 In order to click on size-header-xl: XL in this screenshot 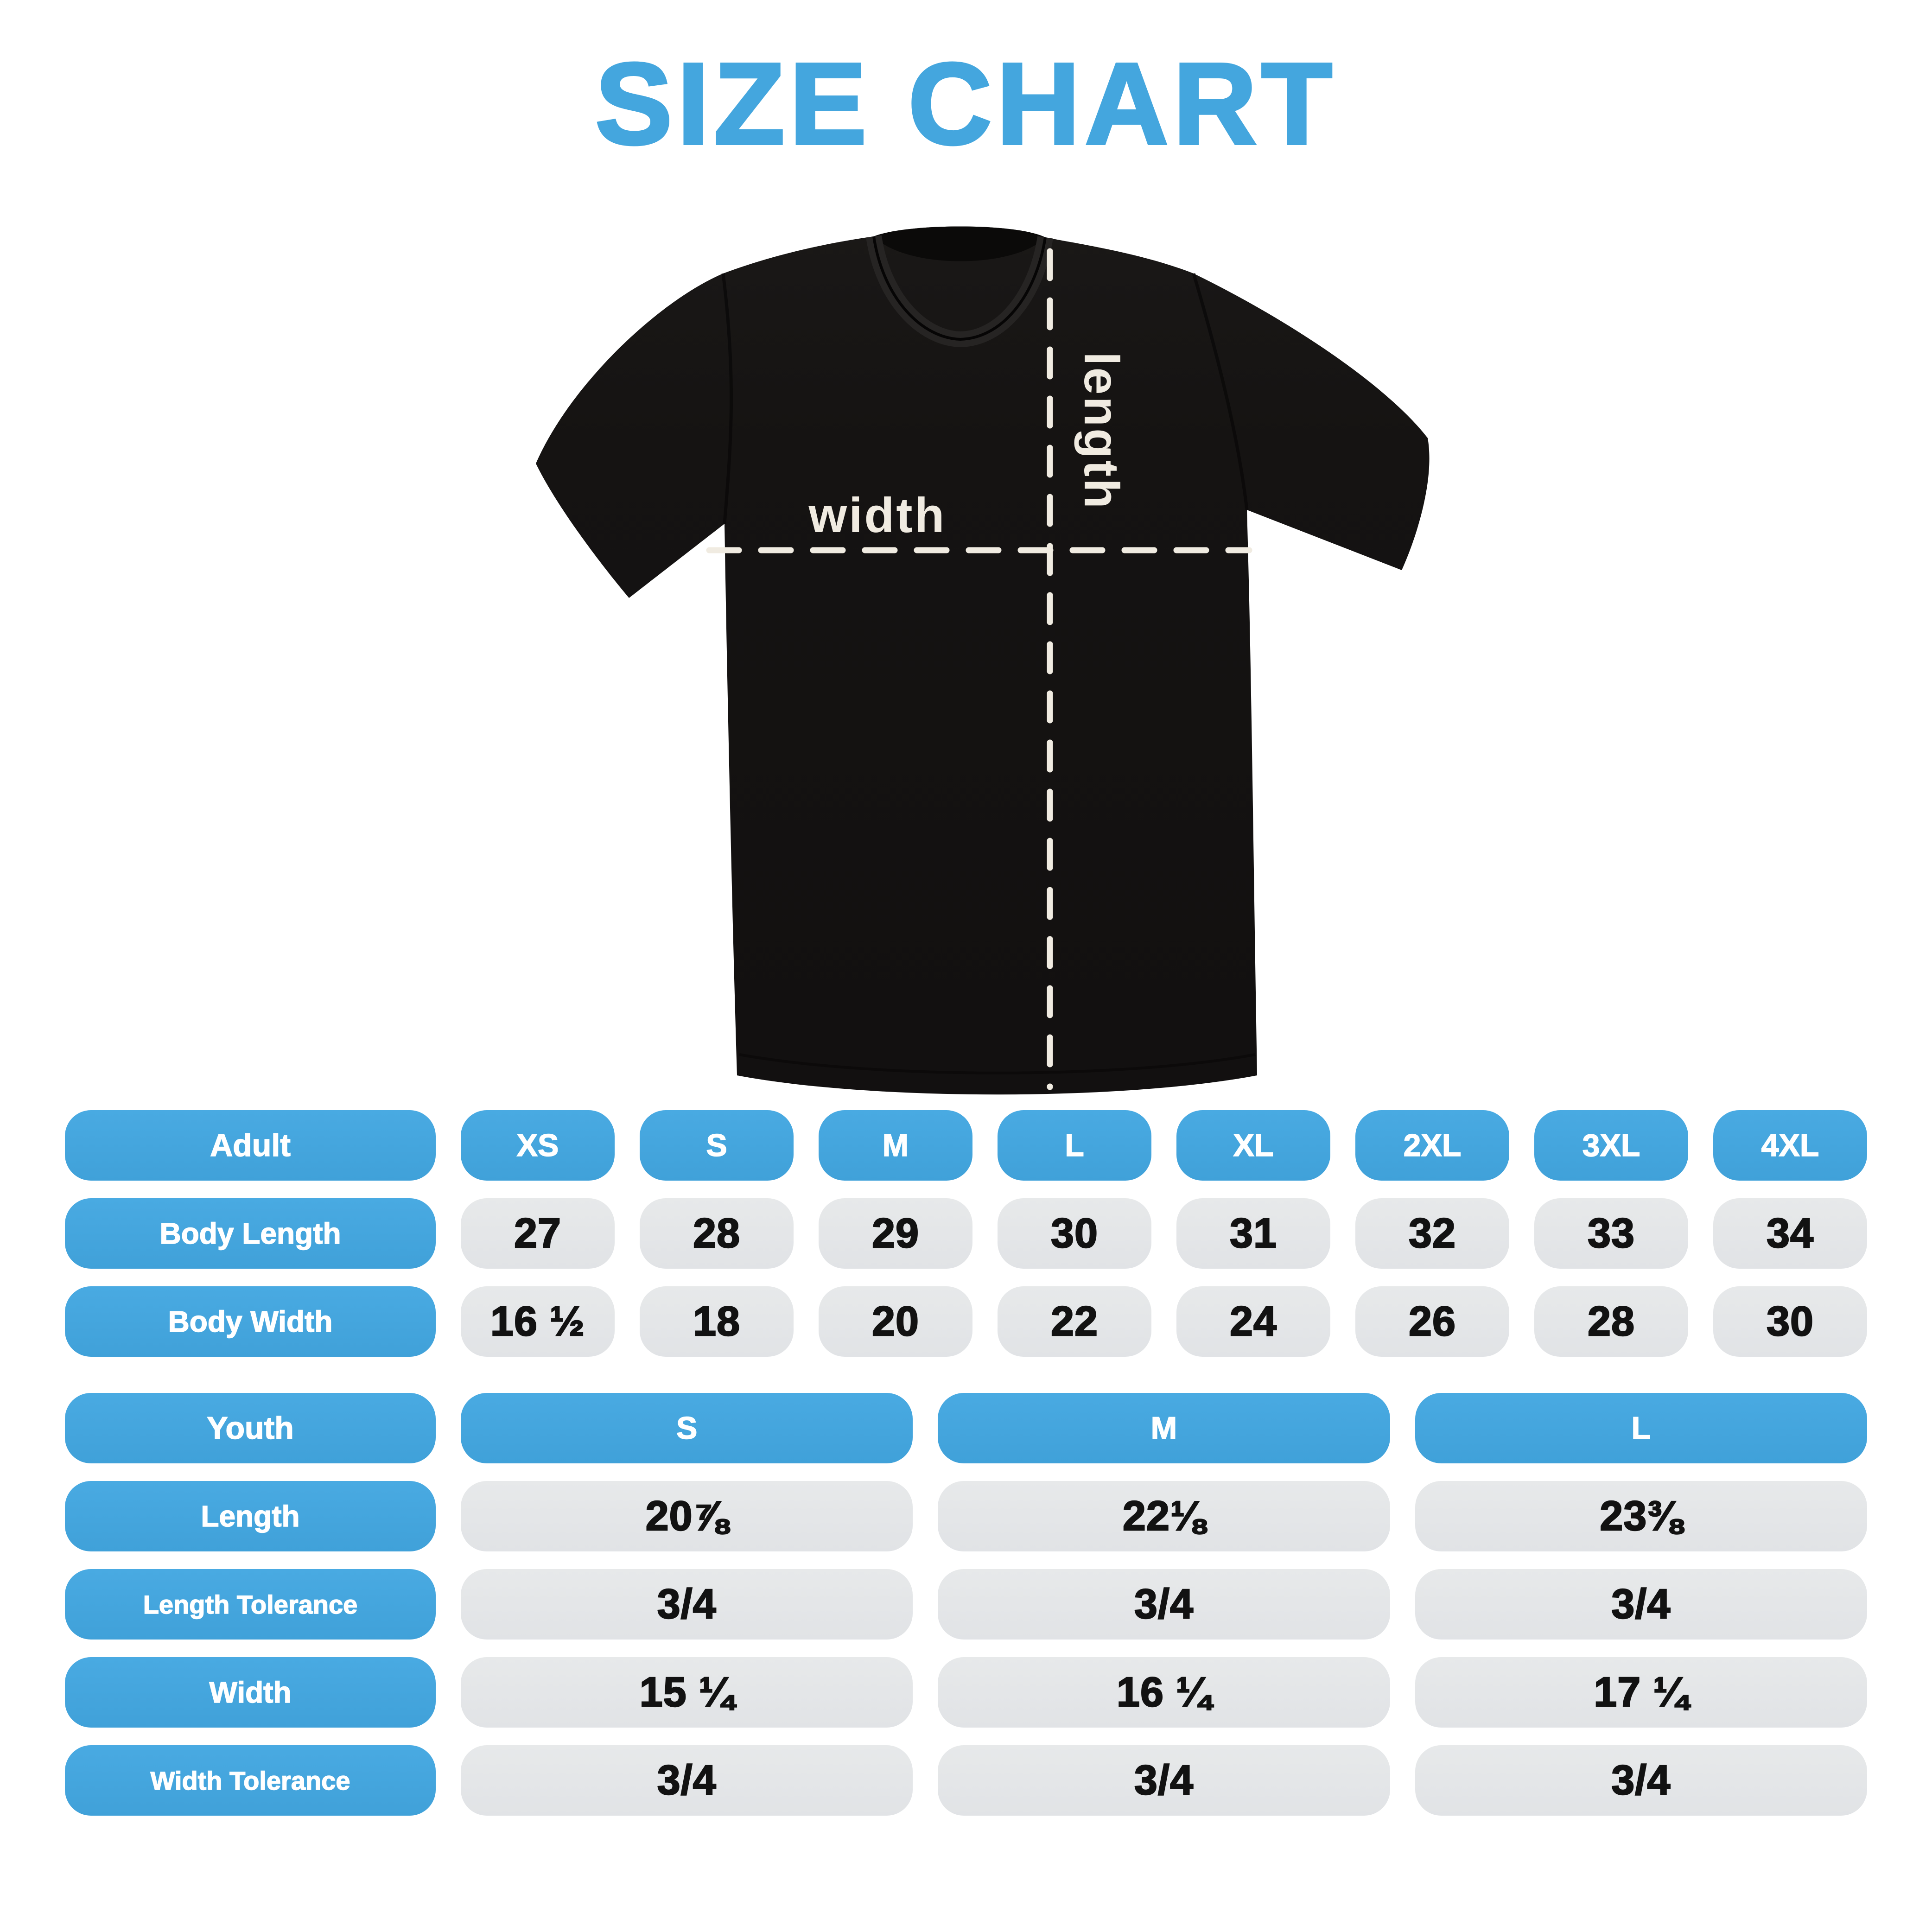, I will do `click(1253, 1145)`.